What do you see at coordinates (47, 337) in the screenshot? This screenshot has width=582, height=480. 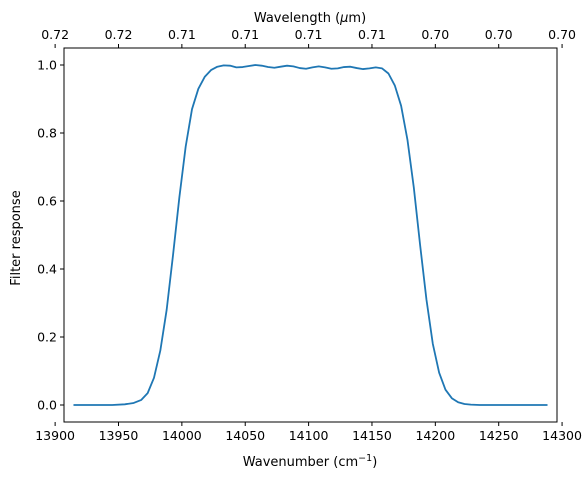 I see `y-tick-label: 0.2` at bounding box center [47, 337].